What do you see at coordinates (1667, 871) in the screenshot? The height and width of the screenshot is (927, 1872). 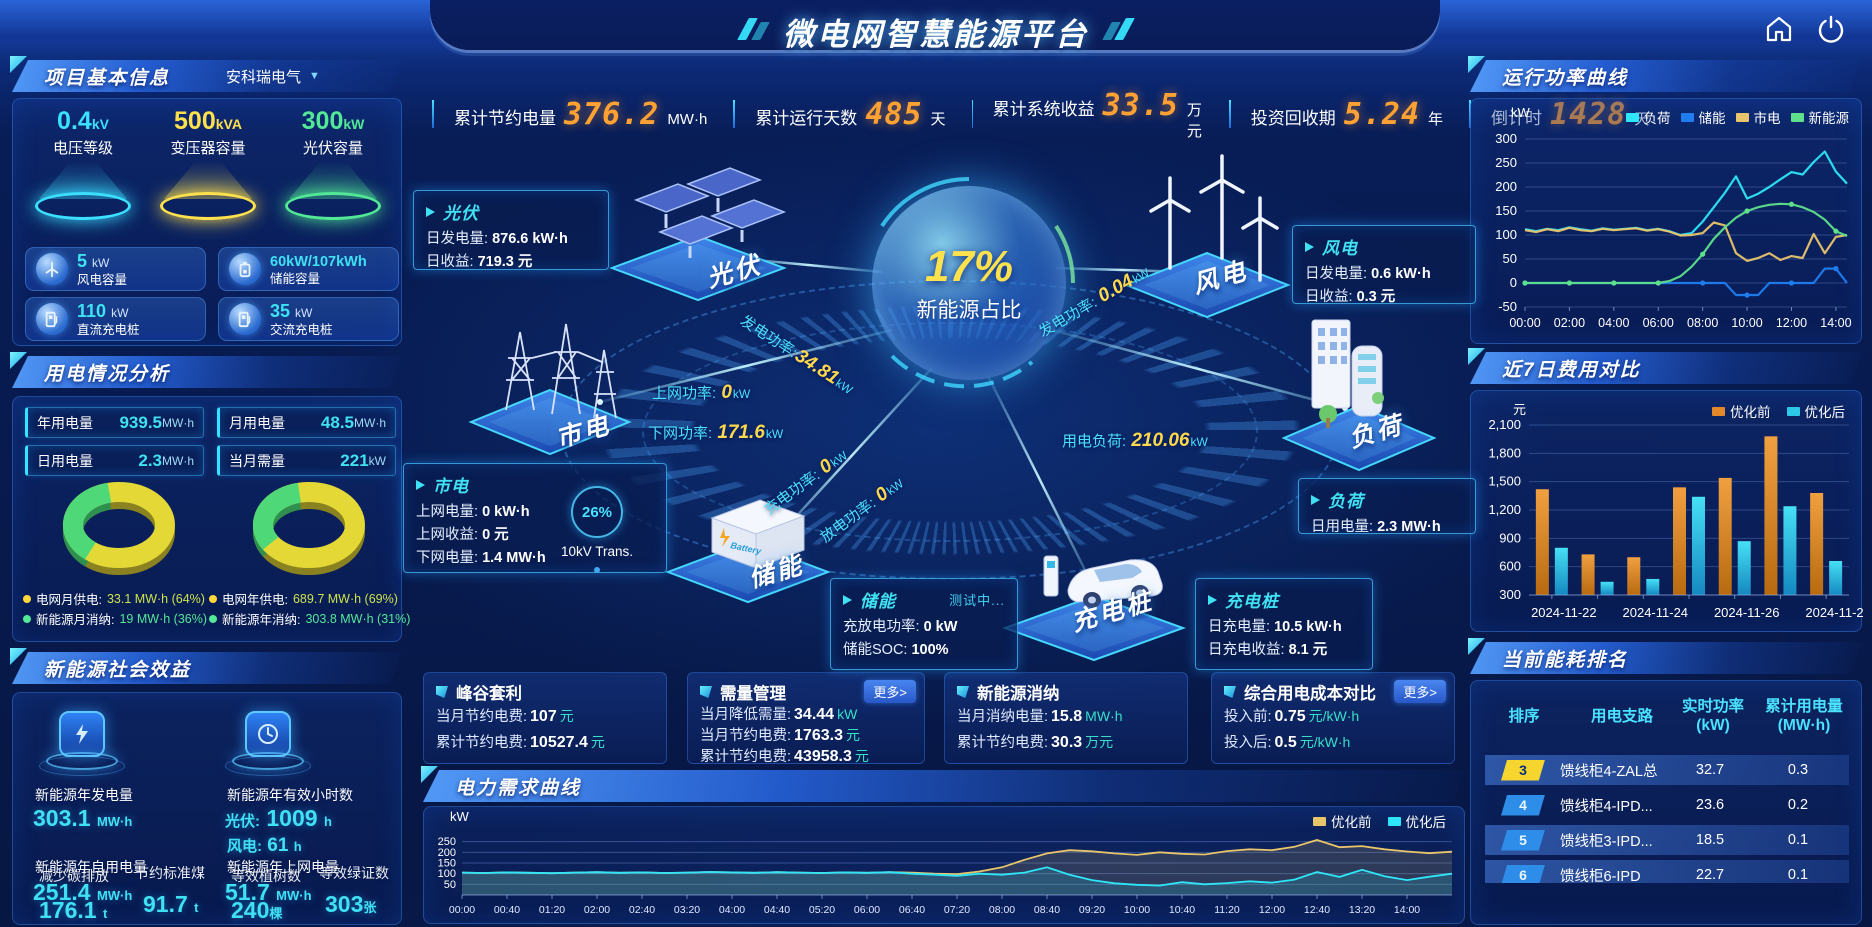 I see `table-row: 6 馈线柜6-IPD 22.7 0.1` at bounding box center [1667, 871].